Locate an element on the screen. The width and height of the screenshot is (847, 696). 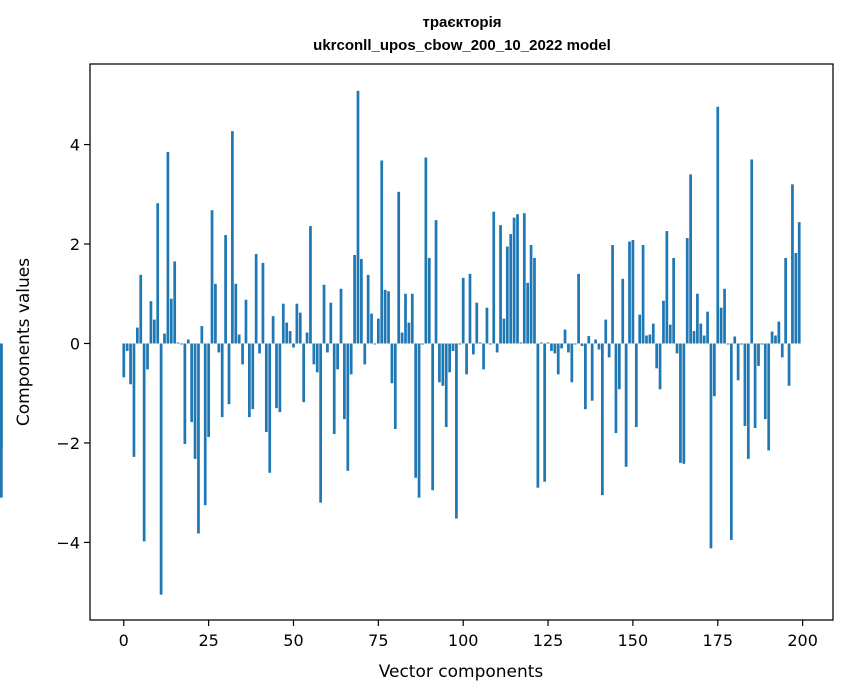
y-axis-label: Components values is located at coordinates (24, 342).